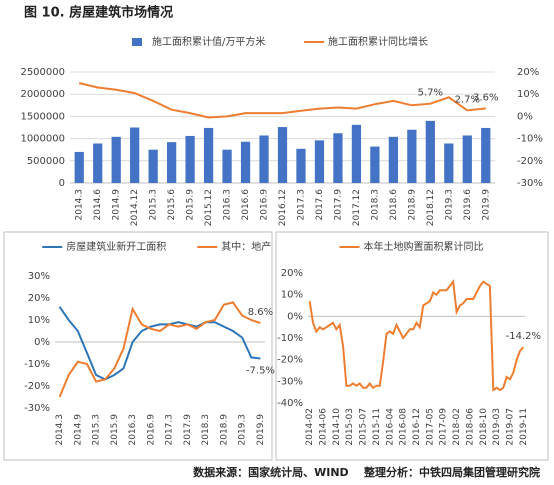 The height and width of the screenshot is (485, 554). What do you see at coordinates (246, 205) in the screenshot?
I see `x-tick-label: 2016.6` at bounding box center [246, 205].